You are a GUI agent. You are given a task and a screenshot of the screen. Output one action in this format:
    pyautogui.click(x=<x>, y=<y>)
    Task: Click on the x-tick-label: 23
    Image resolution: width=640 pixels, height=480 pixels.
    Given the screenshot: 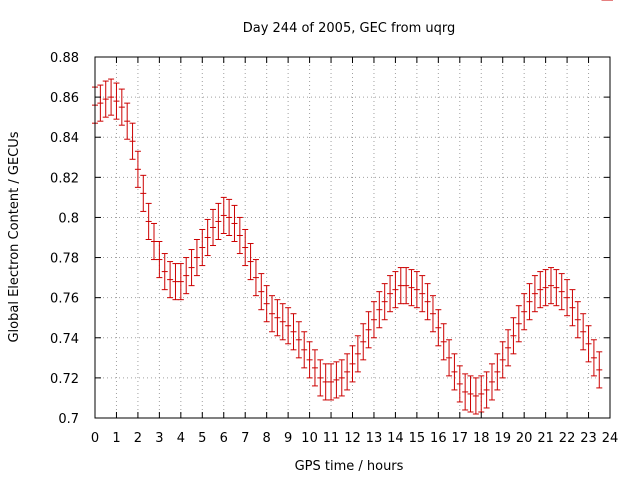 What is the action you would take?
    pyautogui.click(x=588, y=438)
    